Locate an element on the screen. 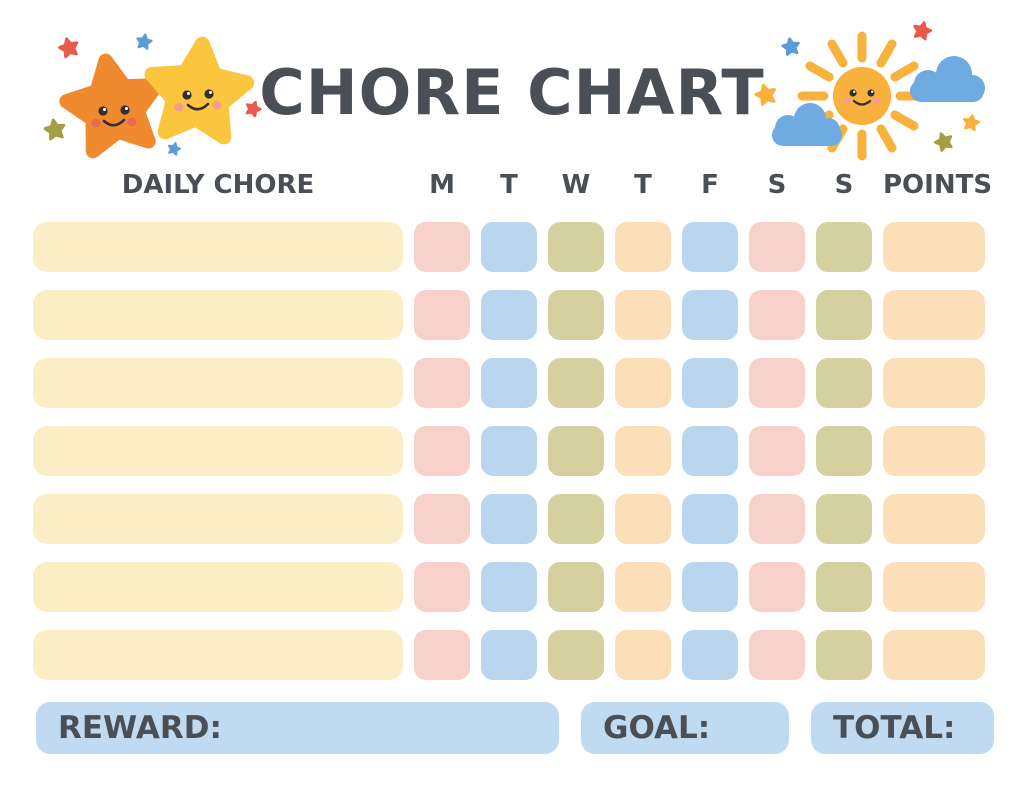  yellow-star-icon is located at coordinates (198, 89).